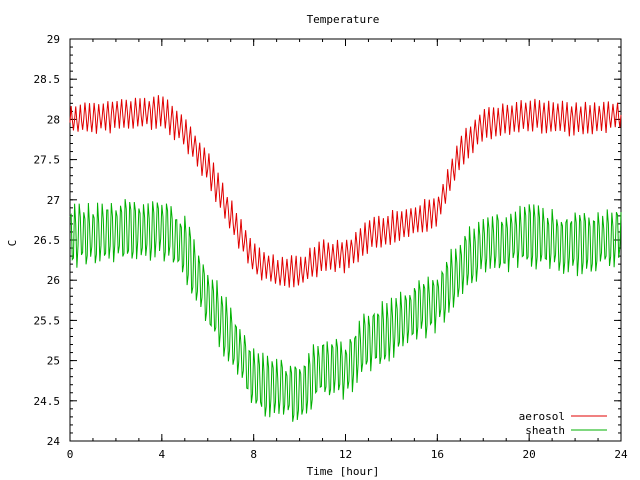 Image resolution: width=640 pixels, height=480 pixels. I want to click on y-tick-label: 24.5, so click(47, 401).